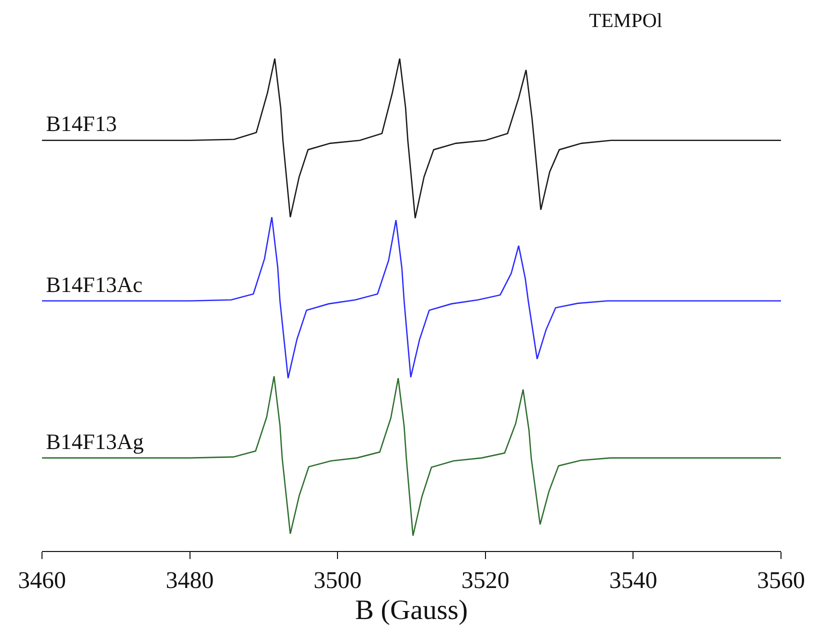  What do you see at coordinates (94, 284) in the screenshot?
I see `series-label: B14F13Ac` at bounding box center [94, 284].